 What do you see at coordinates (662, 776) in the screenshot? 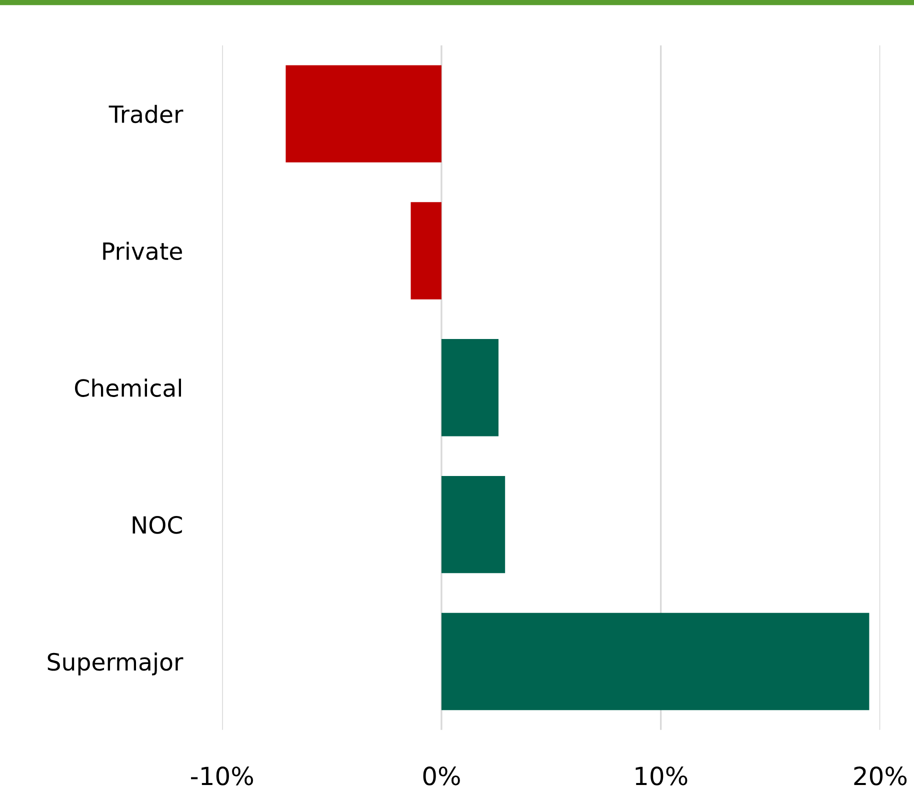
I see `x-tick-label: 10%` at bounding box center [662, 776].